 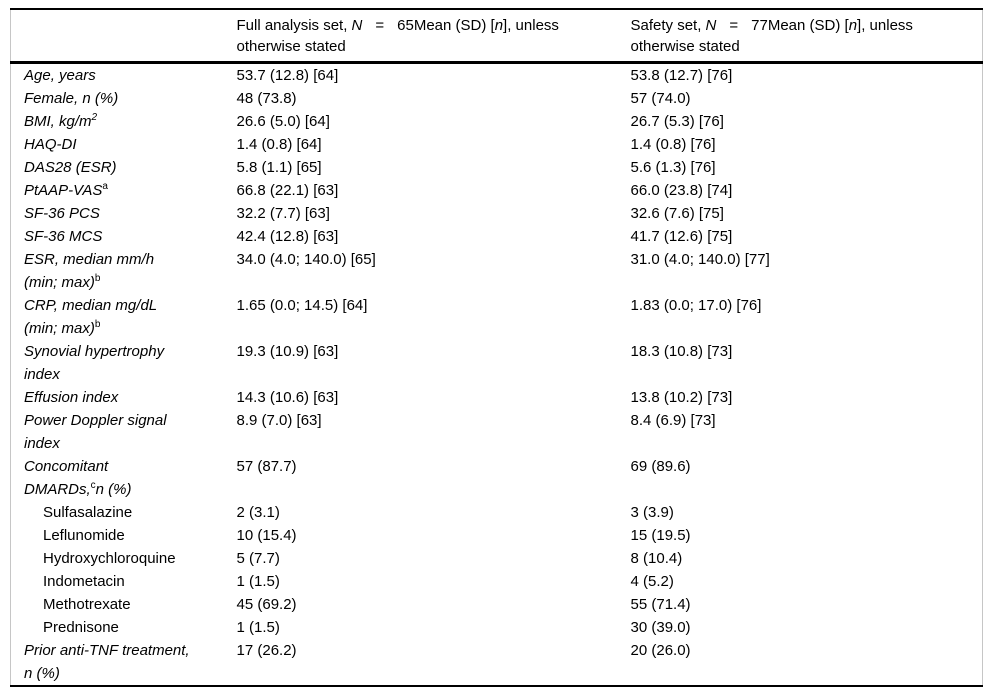 What do you see at coordinates (107, 650) in the screenshot?
I see `text-segment: Prior anti-TNF treatment,` at bounding box center [107, 650].